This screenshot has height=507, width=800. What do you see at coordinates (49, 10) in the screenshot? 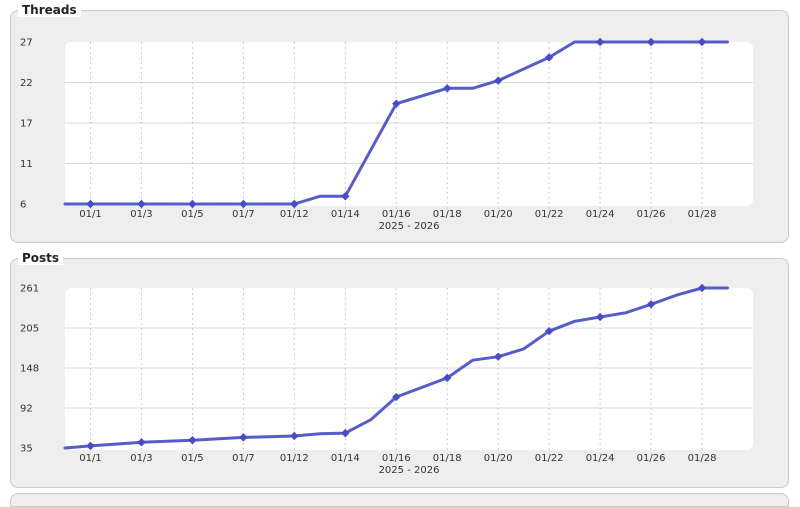
I see `threads-panel-title: Threads` at bounding box center [49, 10].